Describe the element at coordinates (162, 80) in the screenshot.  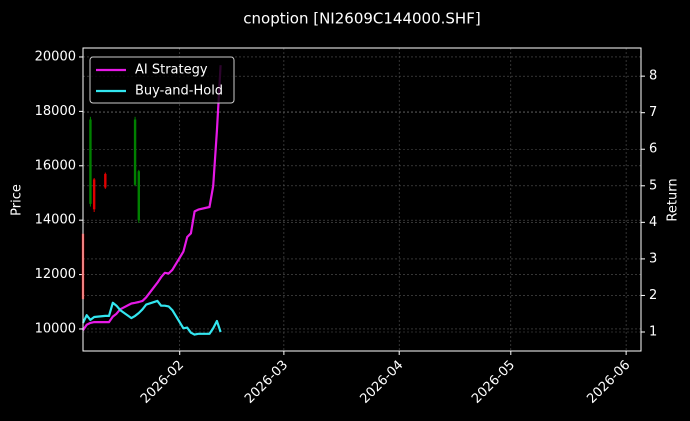
I see `legend: AI Strategy Buy-and-Hold` at that location.